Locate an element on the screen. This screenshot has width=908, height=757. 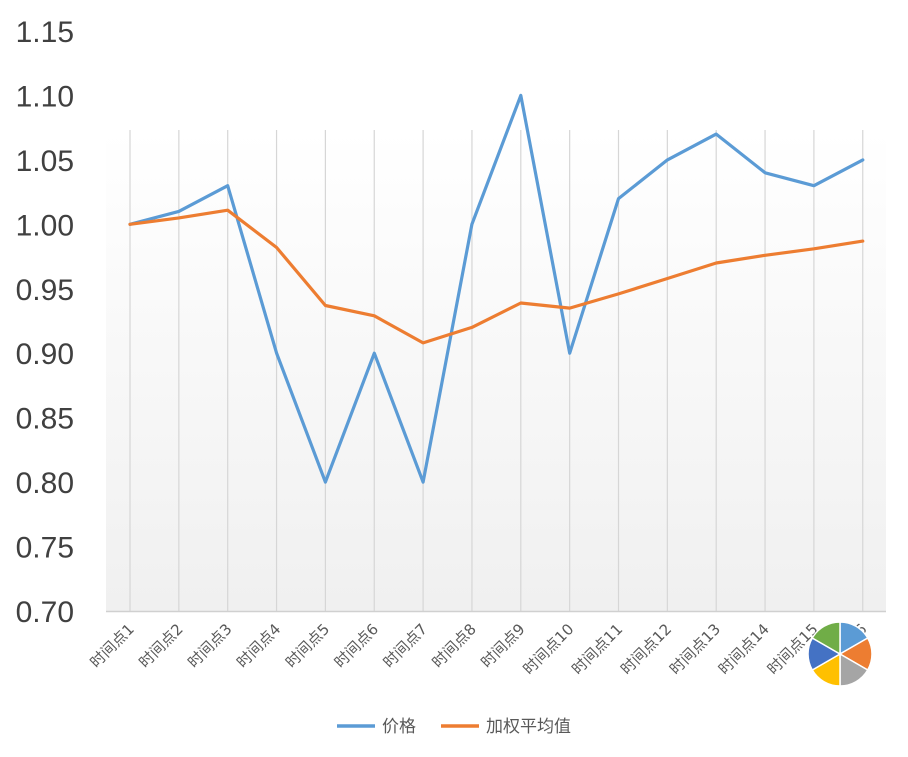
y-tick-label: 1.15 is located at coordinates (45, 32).